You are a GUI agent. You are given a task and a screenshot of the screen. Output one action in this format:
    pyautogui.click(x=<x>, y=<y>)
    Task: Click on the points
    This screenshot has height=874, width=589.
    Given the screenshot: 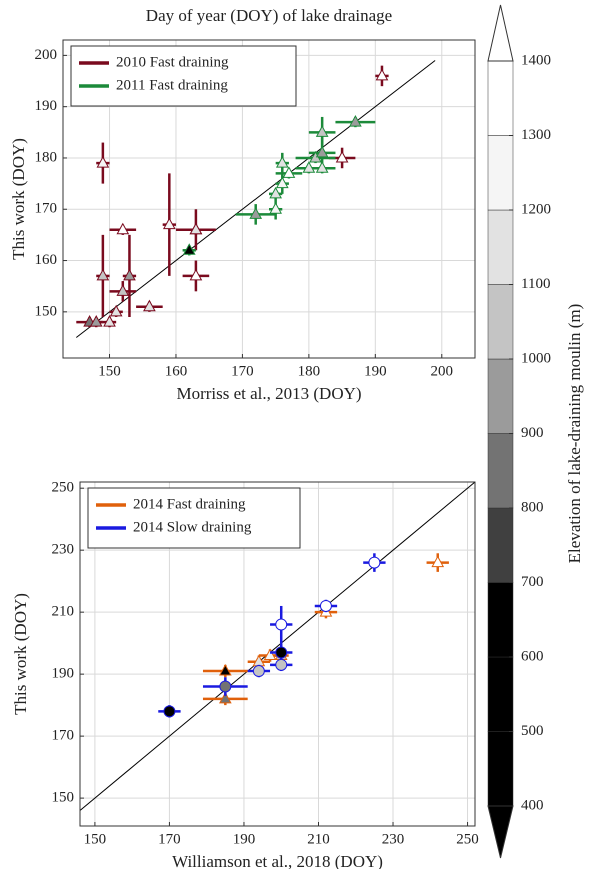 What is the action you would take?
    pyautogui.click(x=303, y=635)
    